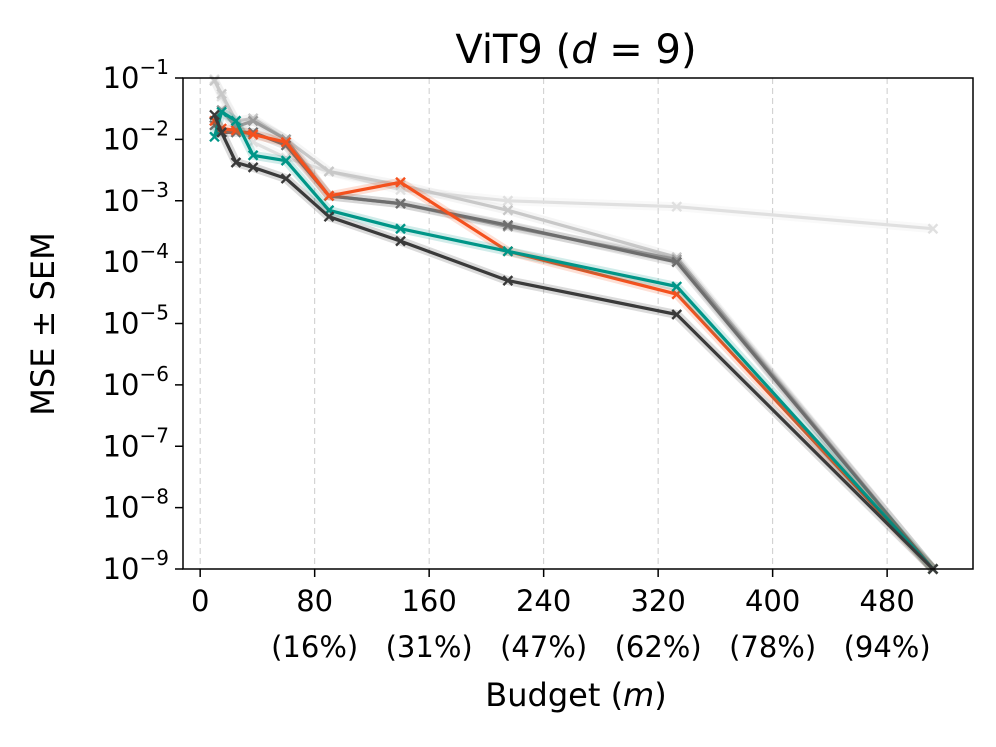 The width and height of the screenshot is (996, 747). I want to click on y-axis-ticks: 10⁻¹ 10⁻² 10⁻³ 10⁻⁴ 10⁻⁵ 10⁻⁶ 10⁻⁷ 10⁻⁸ 10⁻⁹, so click(143, 320).